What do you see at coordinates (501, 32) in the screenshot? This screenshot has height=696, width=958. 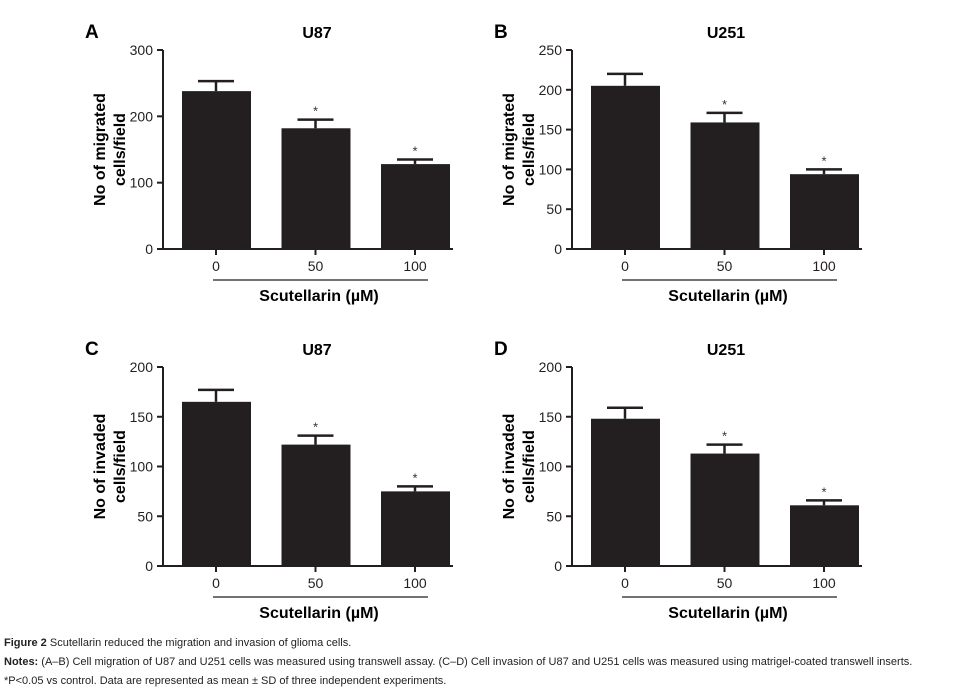 I see `panel-letter: B` at bounding box center [501, 32].